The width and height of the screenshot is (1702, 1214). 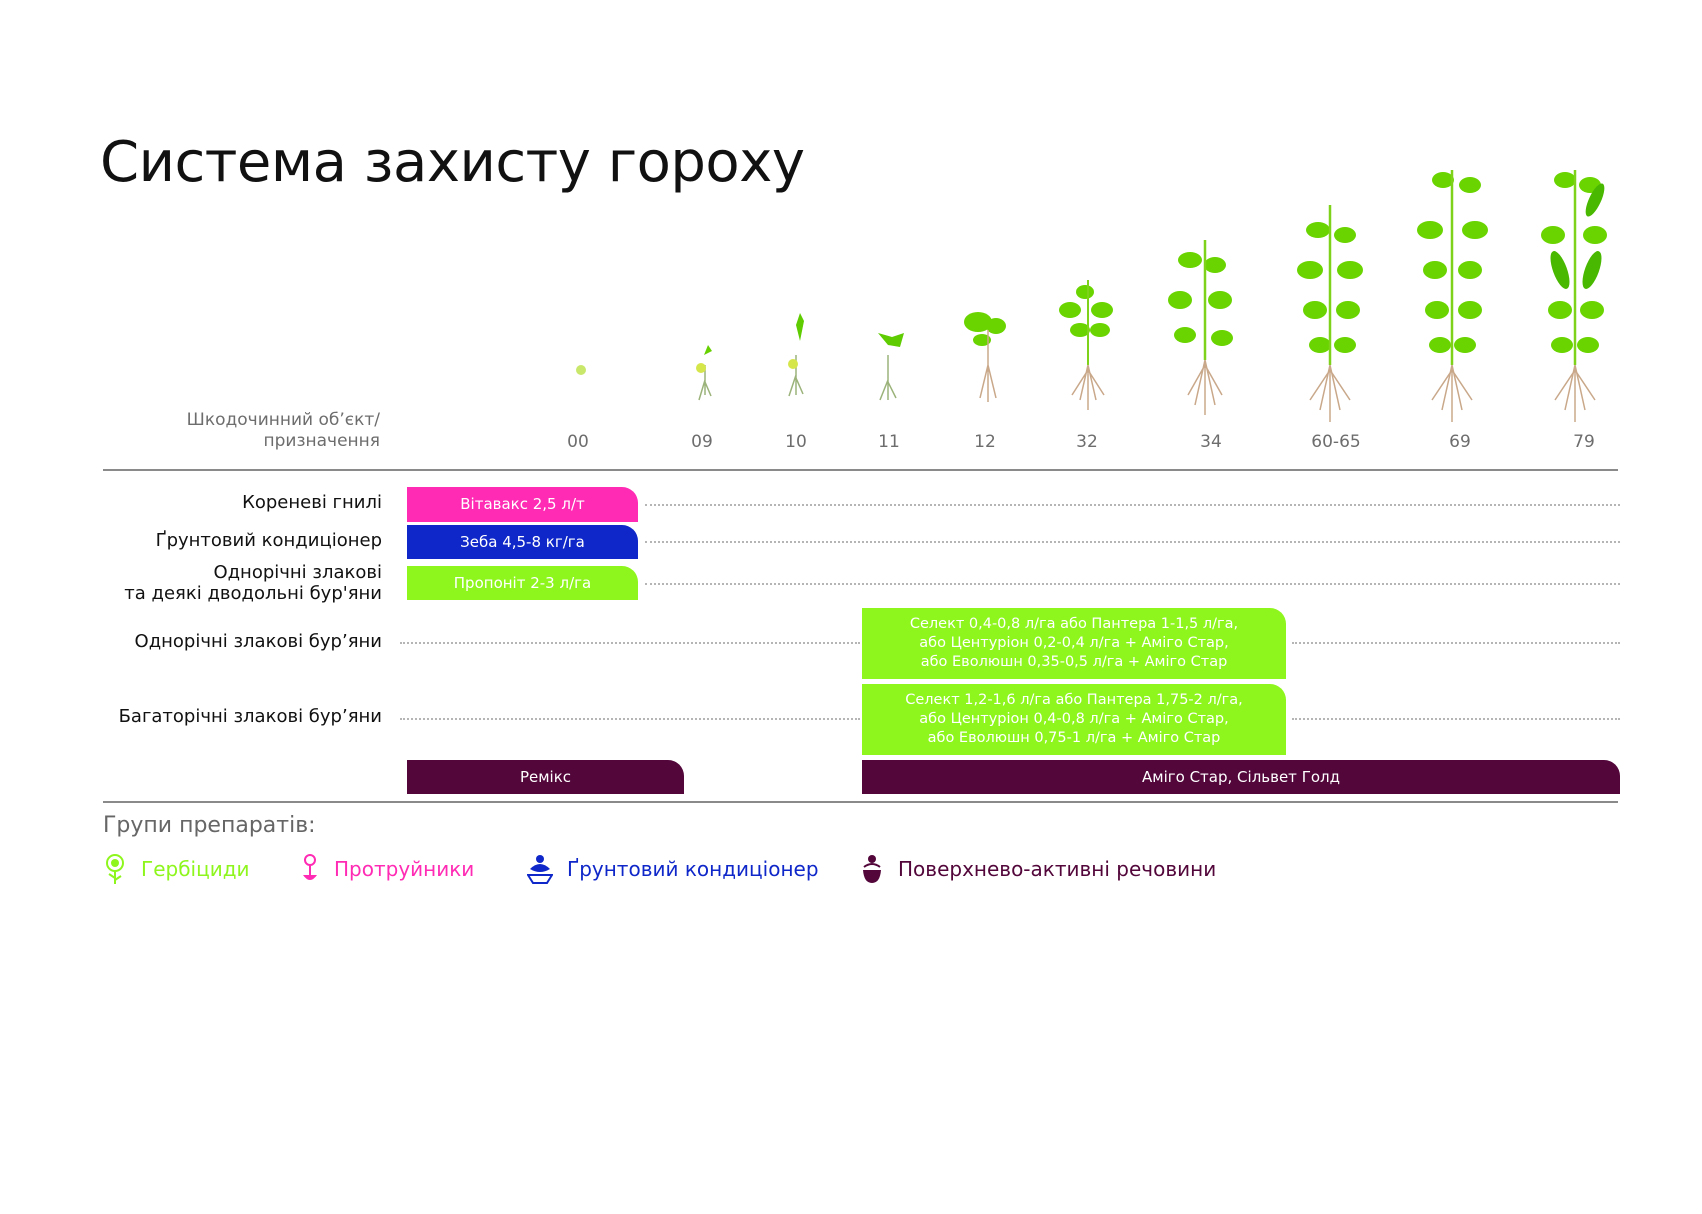 What do you see at coordinates (860, 470) in the screenshot?
I see `header-divider` at bounding box center [860, 470].